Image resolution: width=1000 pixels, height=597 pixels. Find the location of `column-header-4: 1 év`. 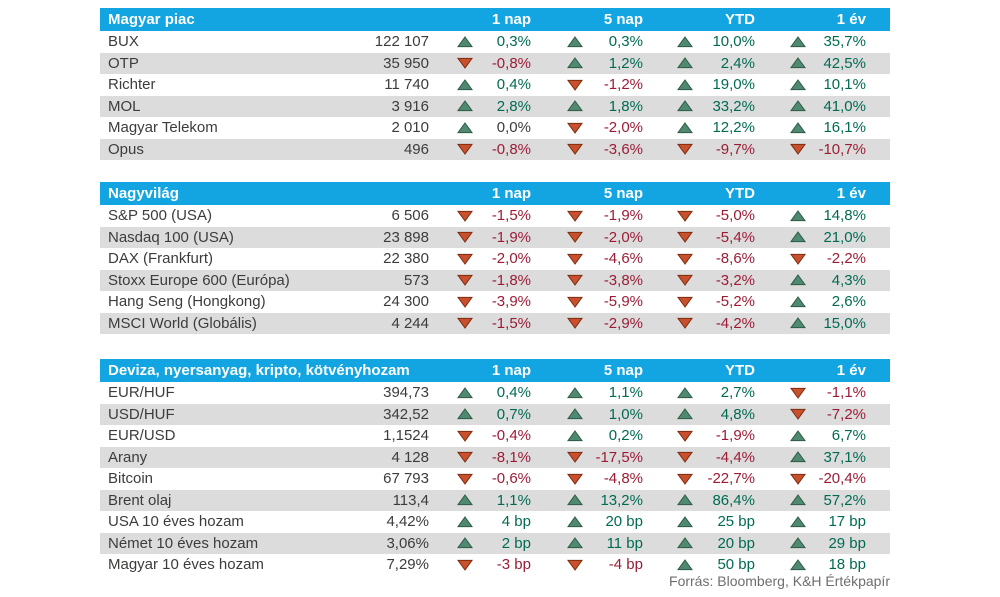

column-header-4: 1 év is located at coordinates (851, 193).